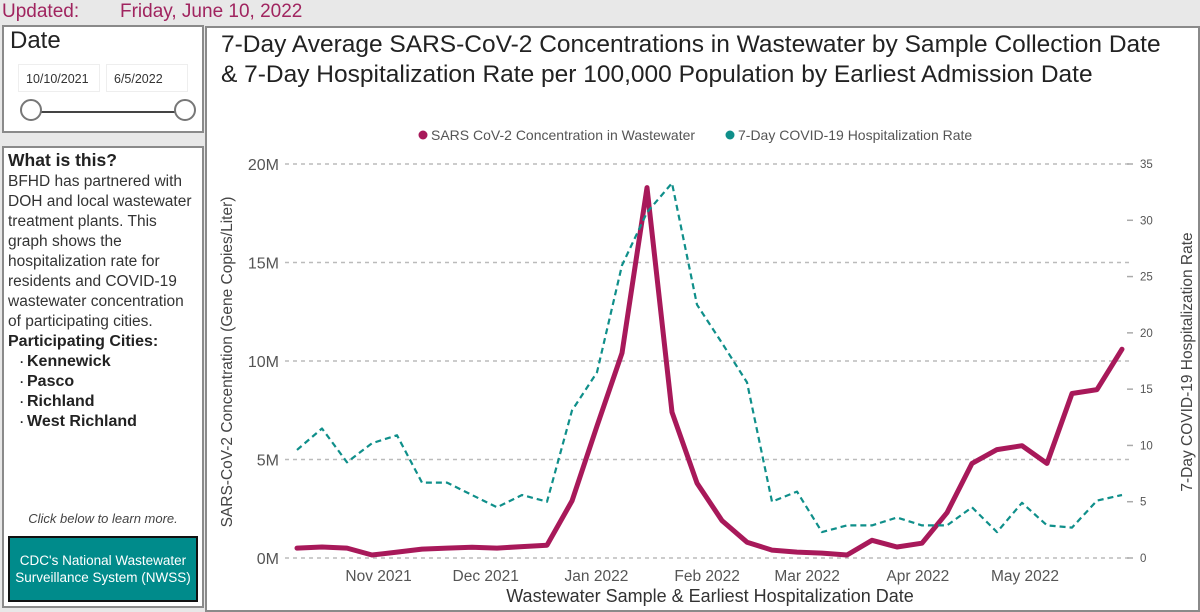 This screenshot has height=612, width=1200. Describe the element at coordinates (1146, 334) in the screenshot. I see `y2-tick-label: 20` at that location.